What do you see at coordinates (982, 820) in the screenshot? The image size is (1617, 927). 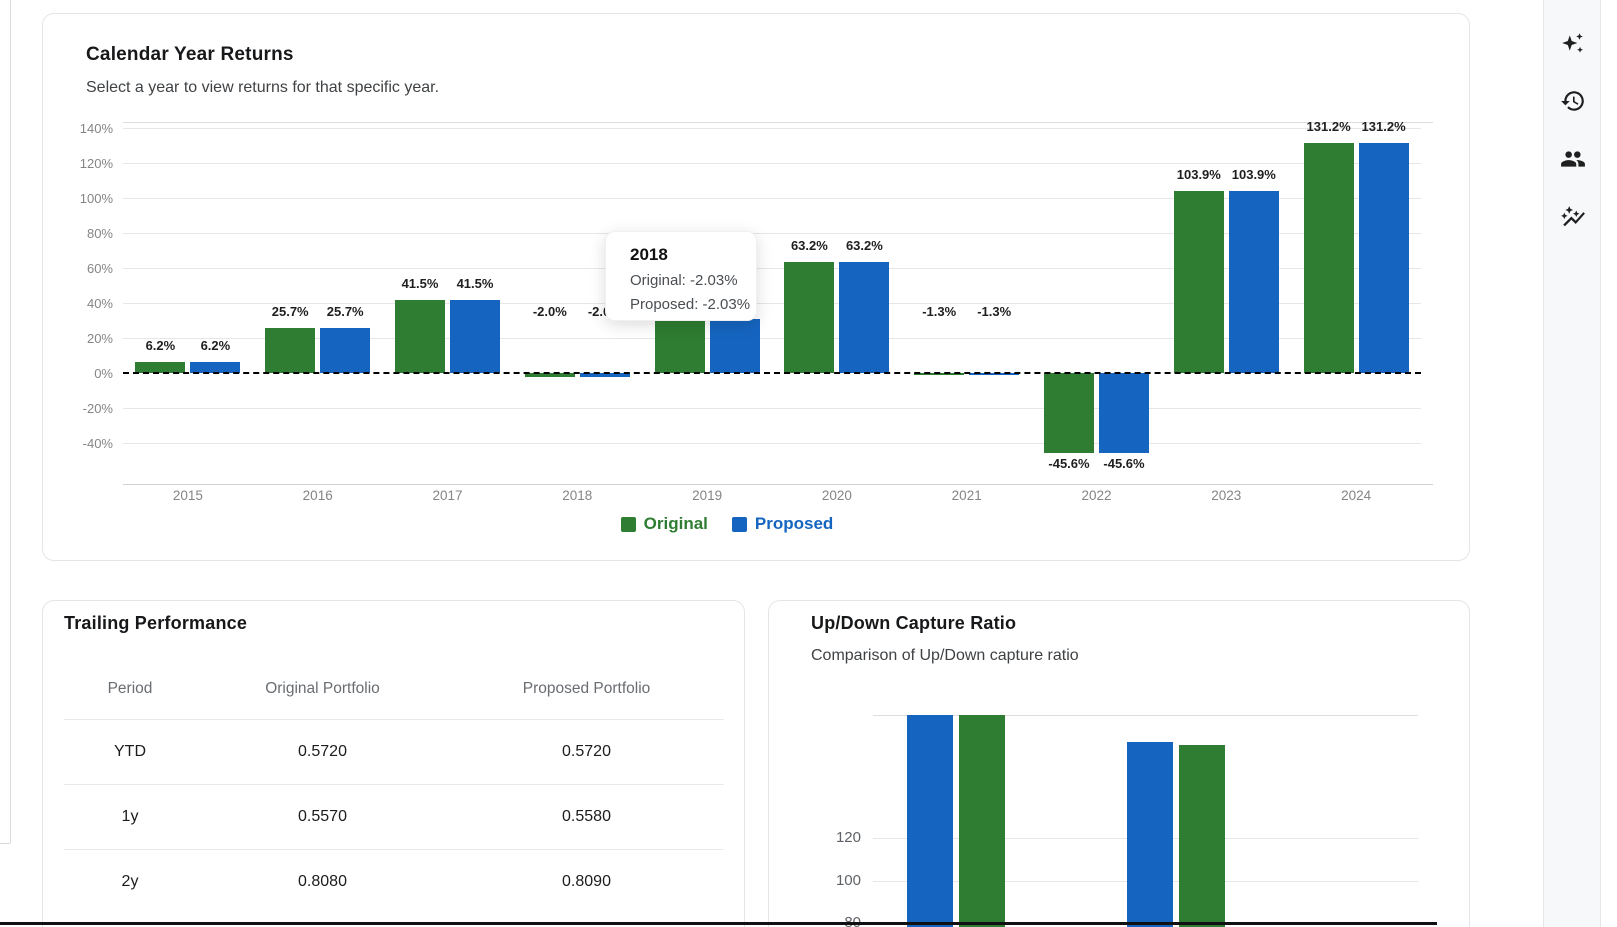 I see `capture-bar-original-group1` at bounding box center [982, 820].